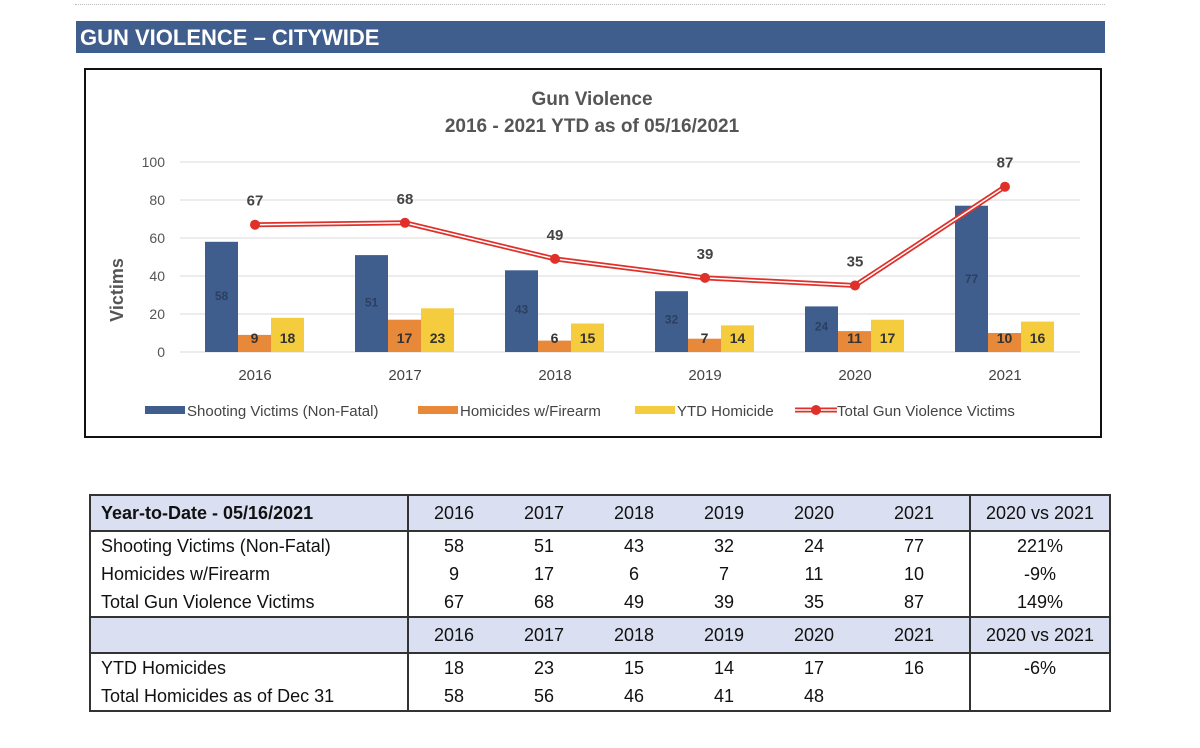  What do you see at coordinates (404, 375) in the screenshot?
I see `x-tick-label: 2017` at bounding box center [404, 375].